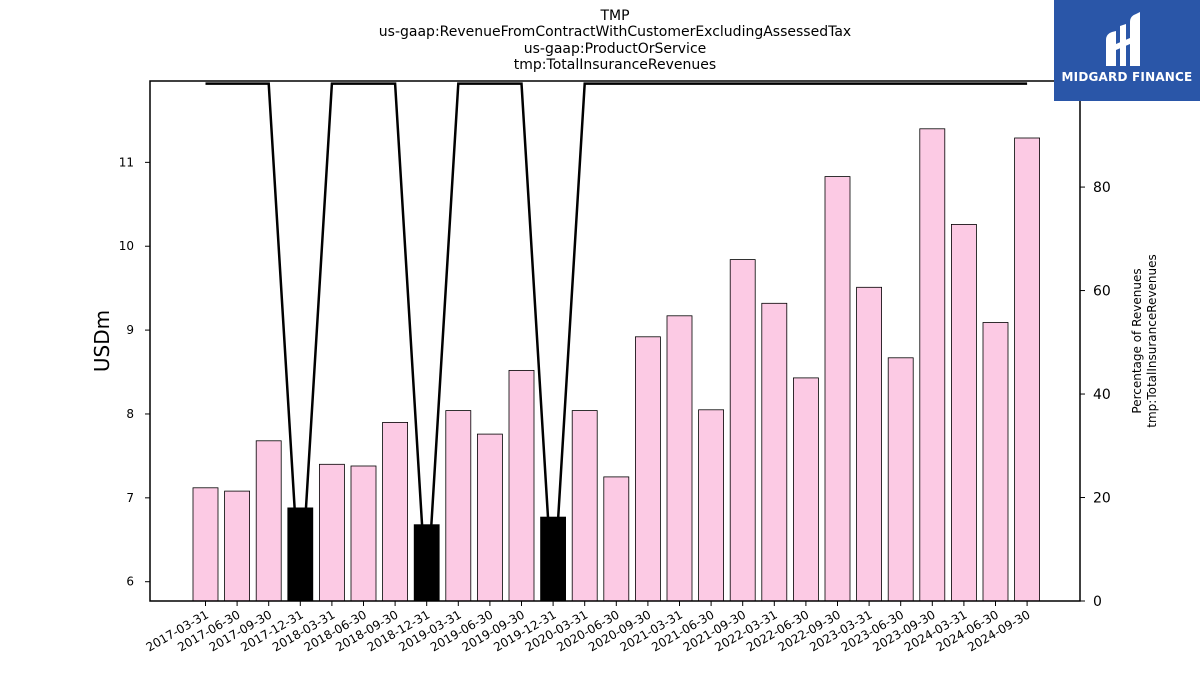 The height and width of the screenshot is (675, 1200). Describe the element at coordinates (1102, 188) in the screenshot. I see `y2-tick-label: 80` at that location.